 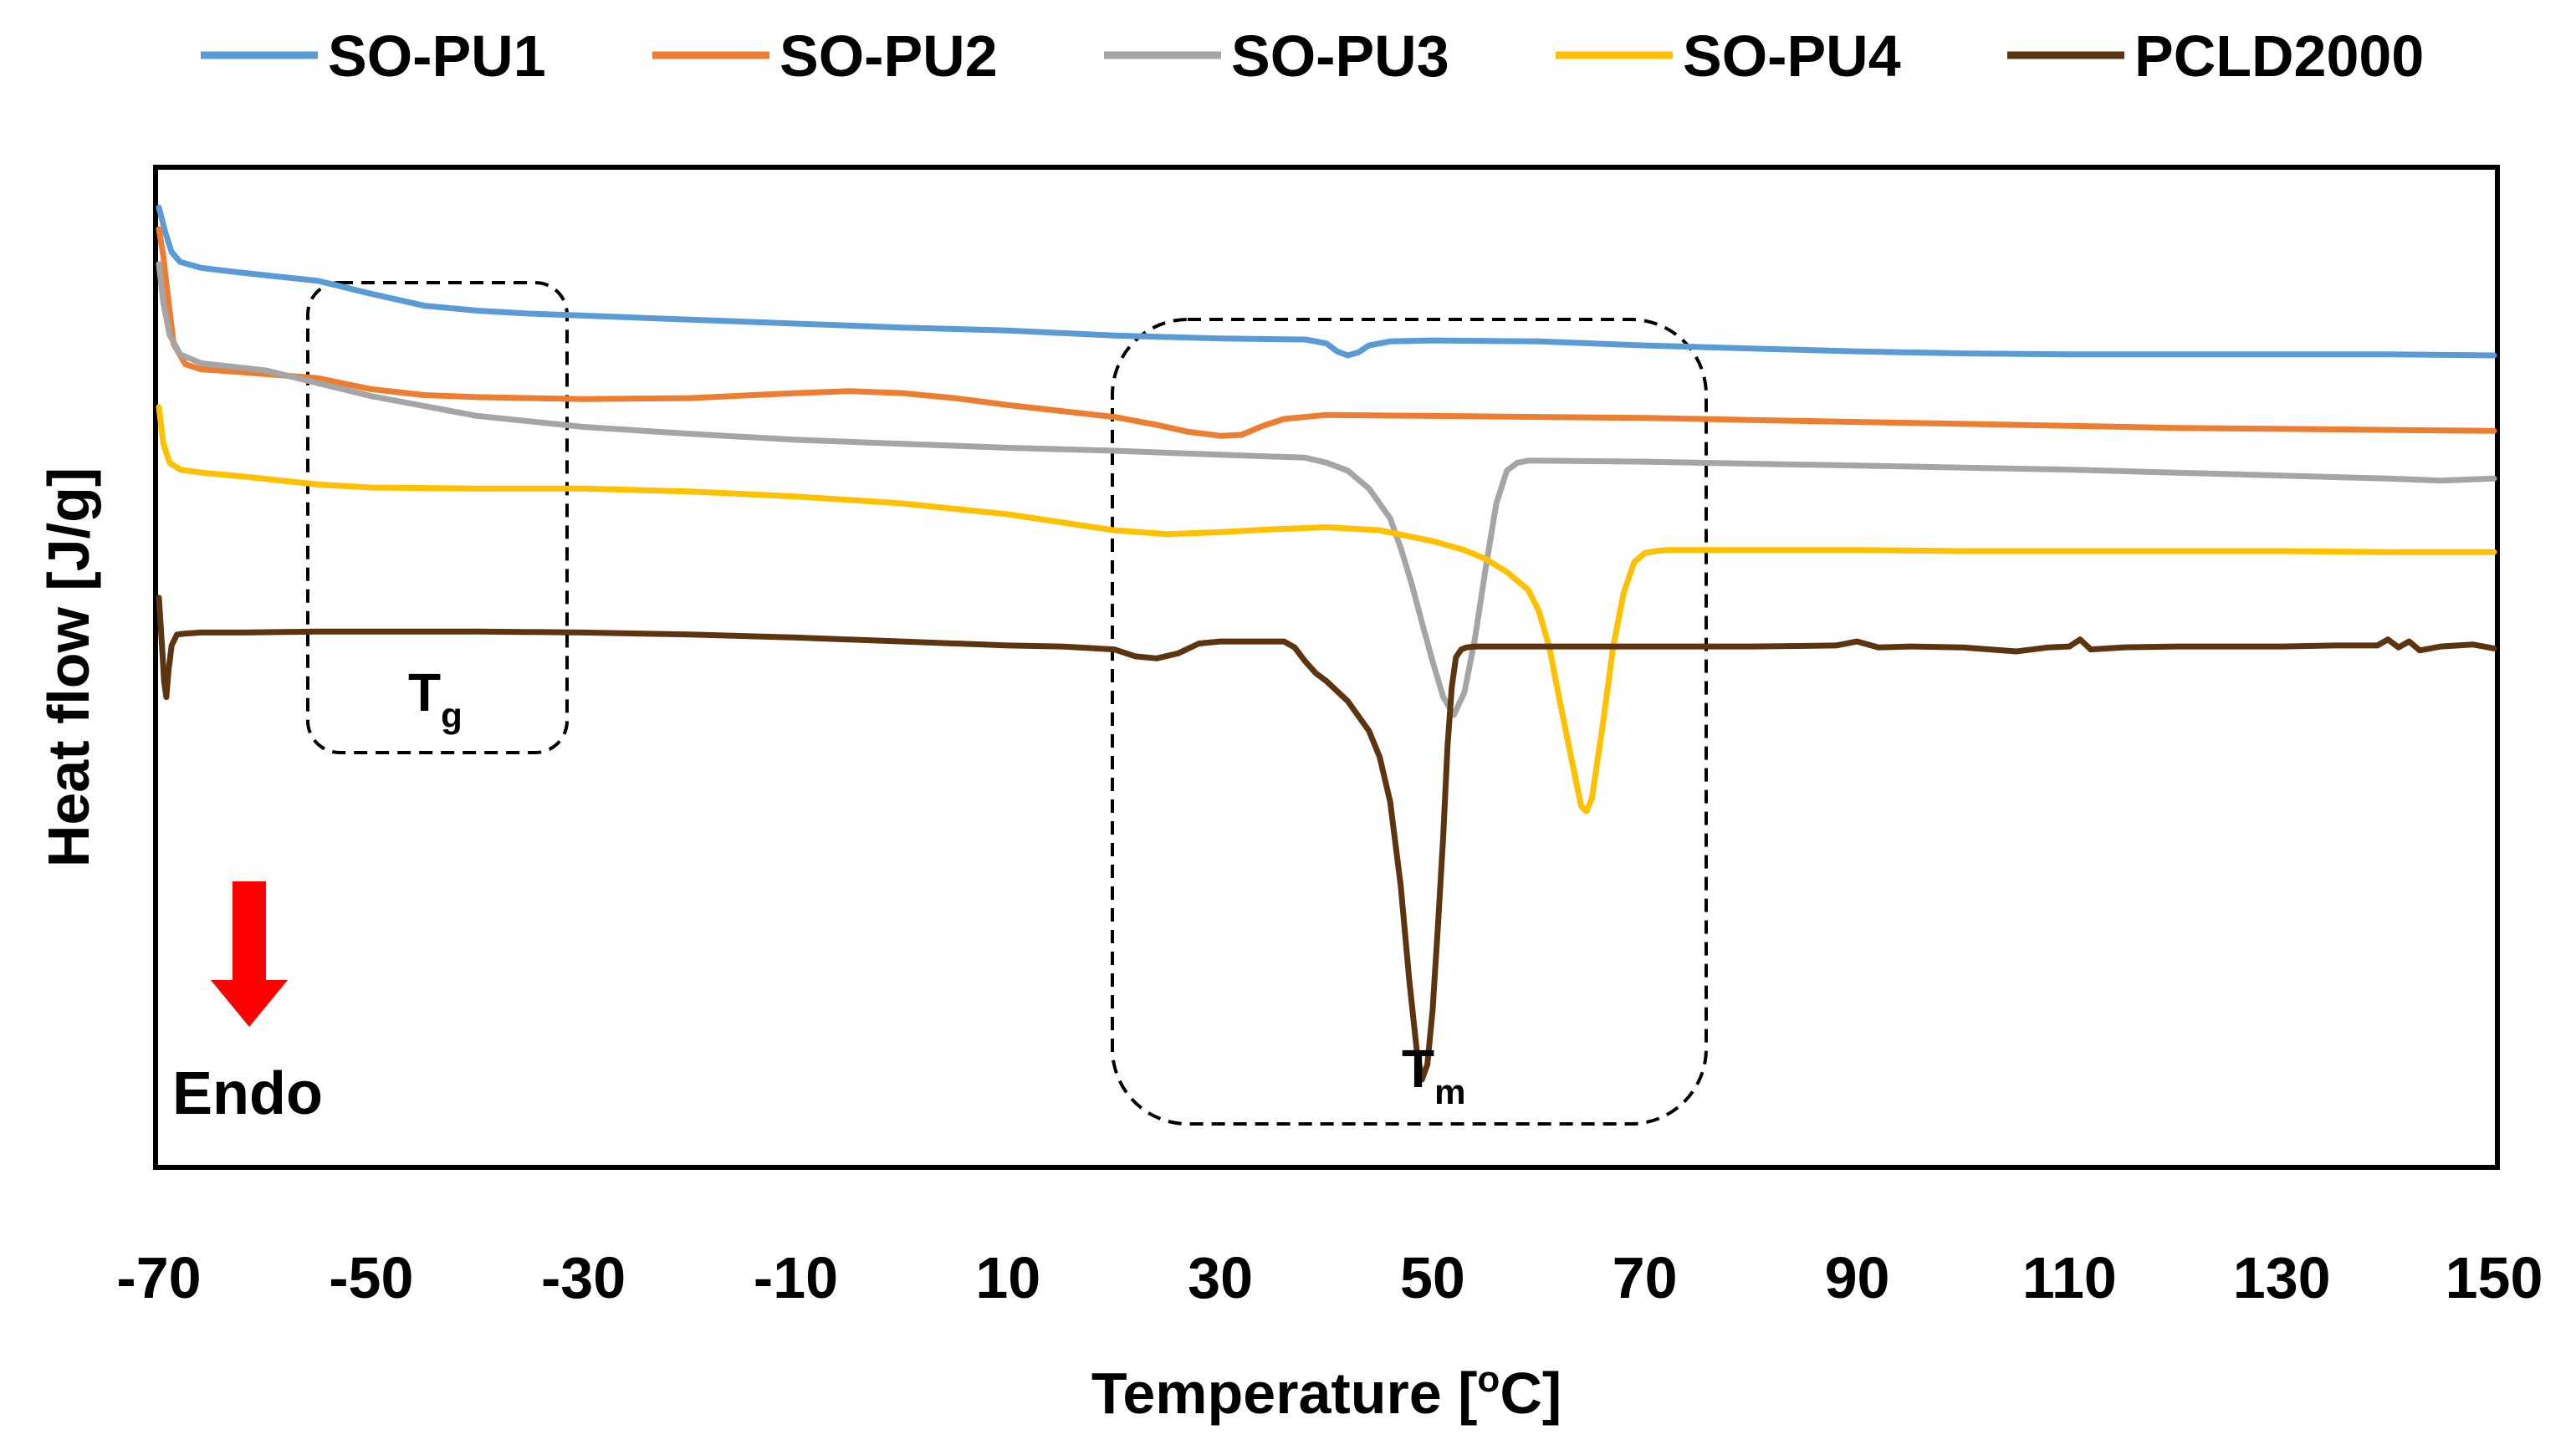 I want to click on x-tick-label: -50, so click(x=371, y=1277).